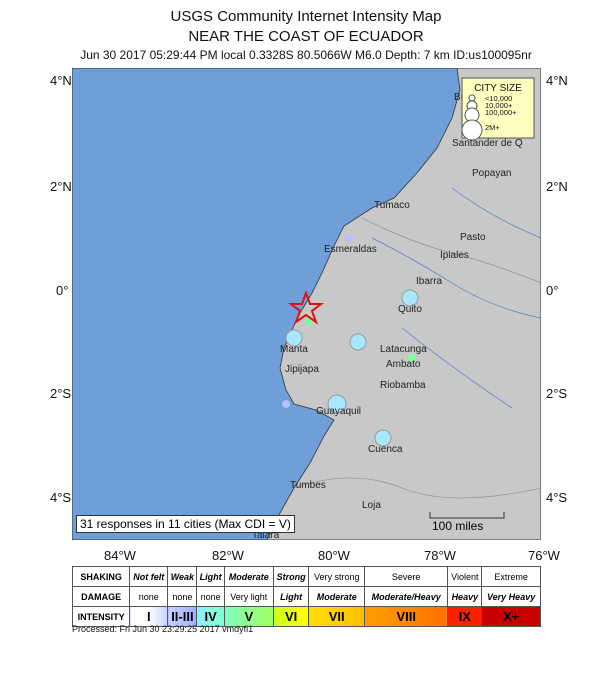  I want to click on damage-cell: Very light, so click(248, 596).